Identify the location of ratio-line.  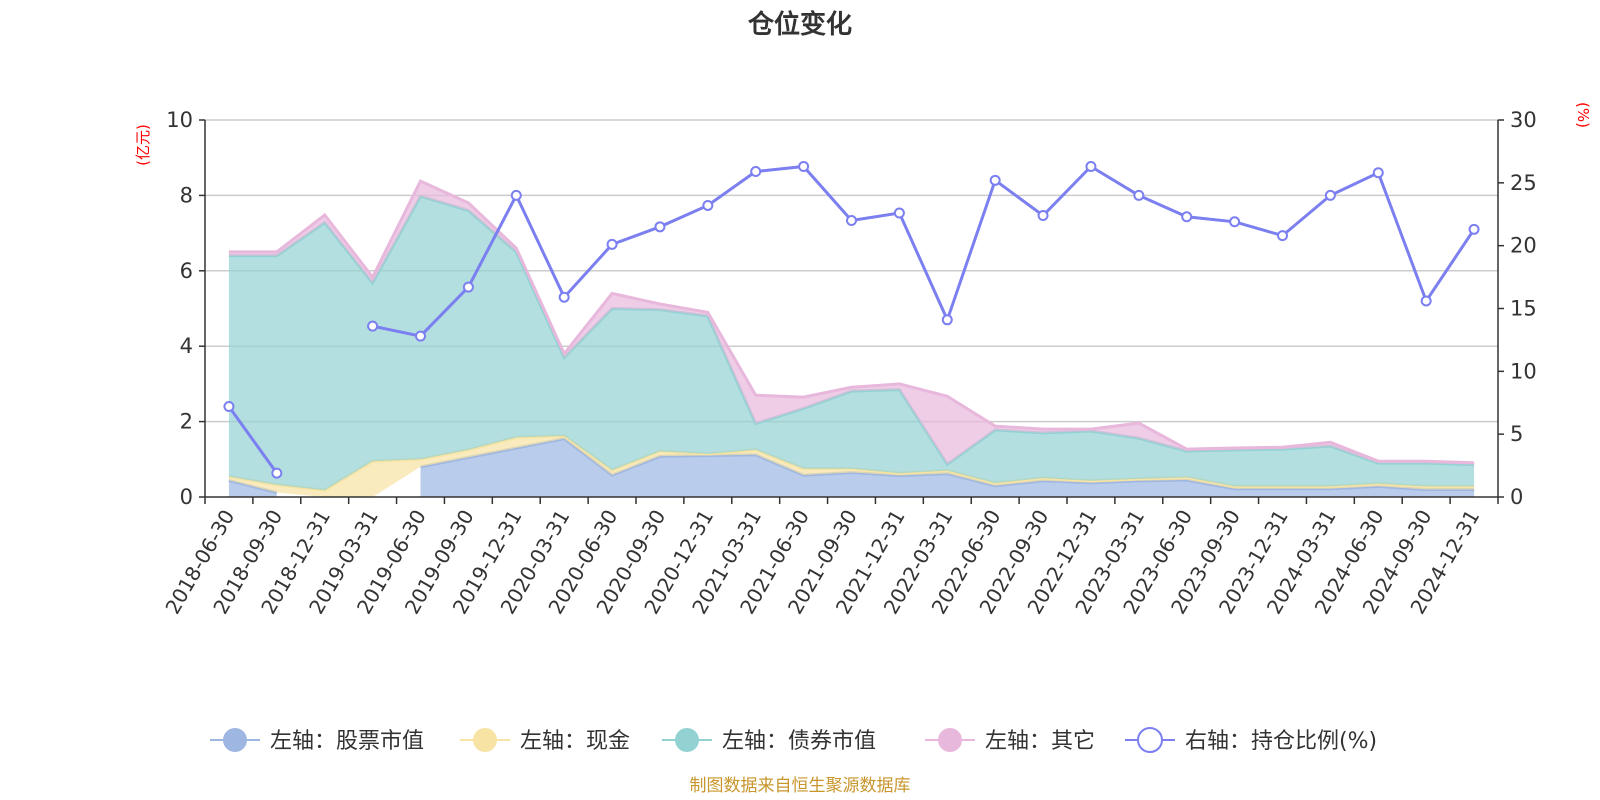
(253, 439).